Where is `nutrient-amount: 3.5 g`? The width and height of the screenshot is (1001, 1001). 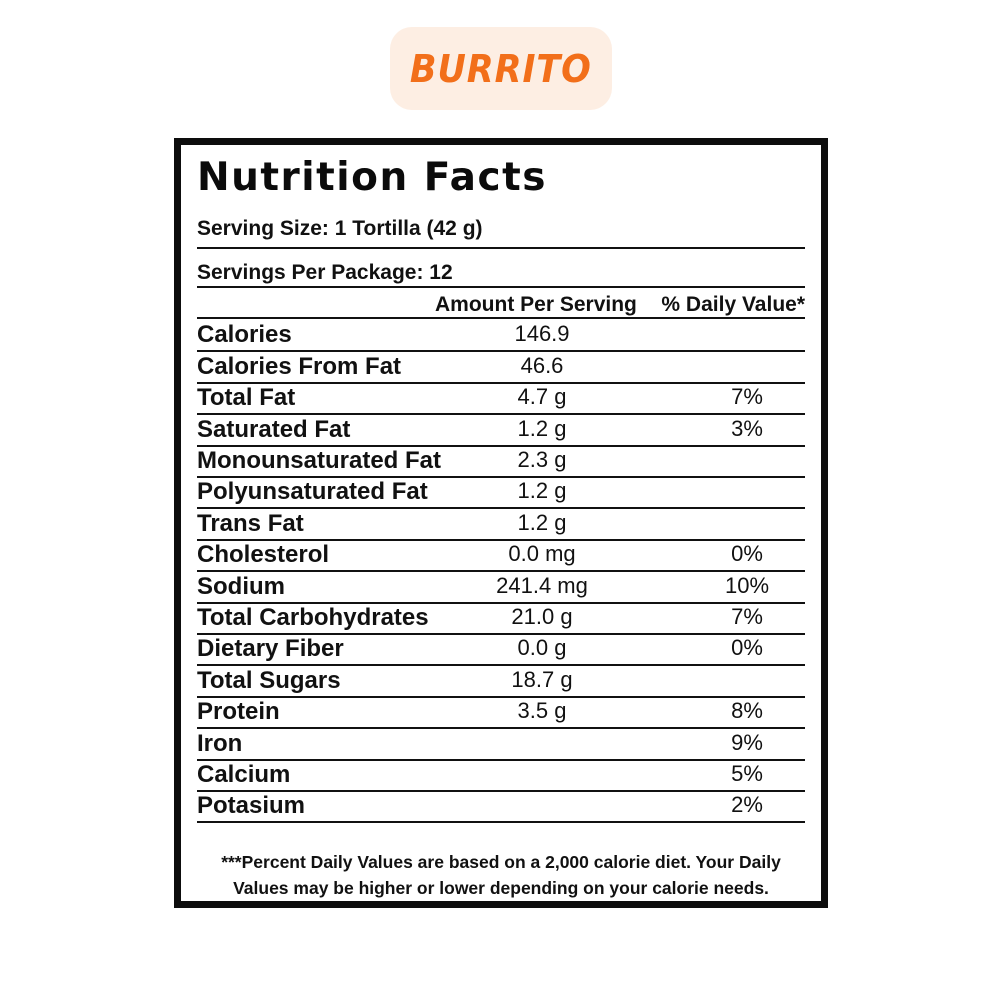
nutrient-amount: 3.5 g is located at coordinates (542, 711).